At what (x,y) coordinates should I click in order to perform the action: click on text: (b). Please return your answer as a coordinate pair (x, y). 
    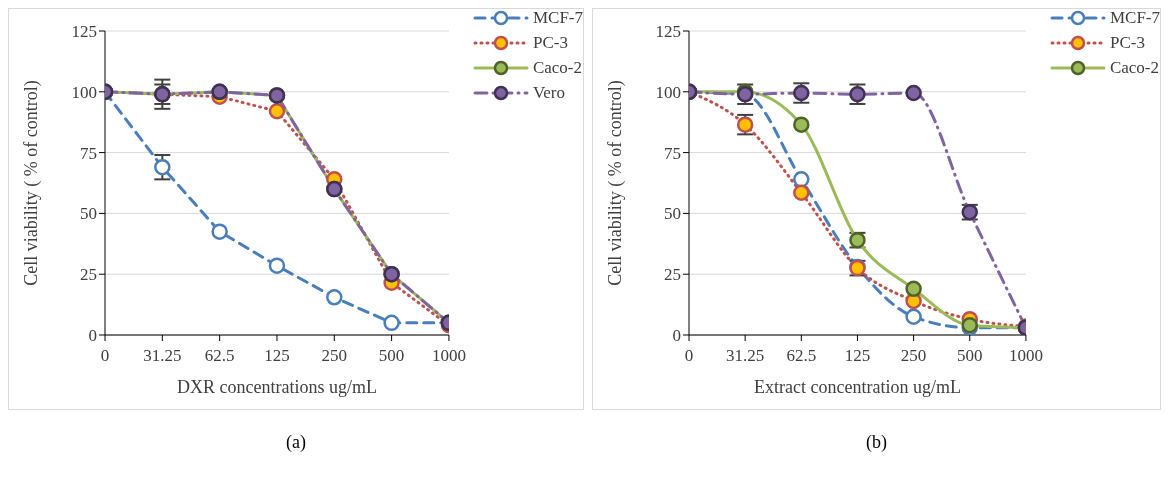
    Looking at the image, I should click on (876, 442).